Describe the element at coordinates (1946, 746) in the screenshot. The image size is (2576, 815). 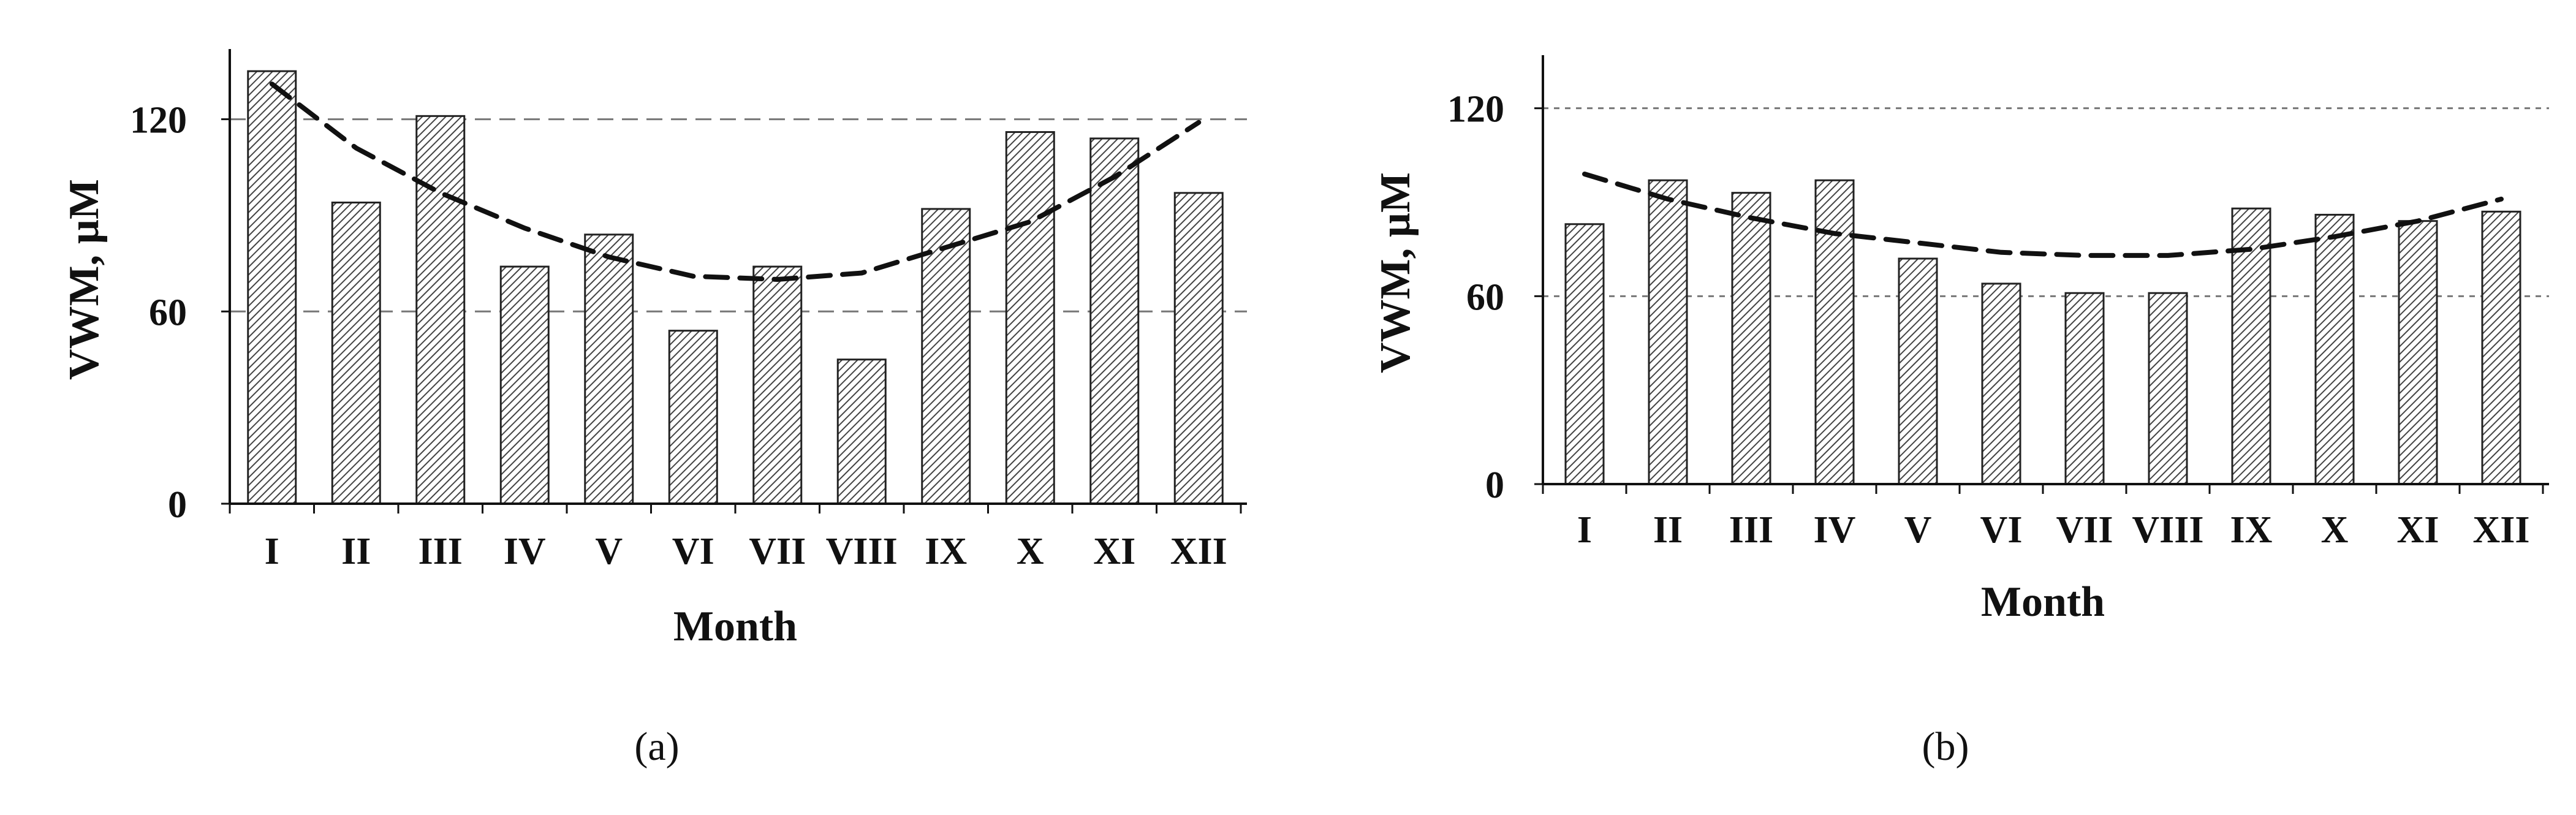
I see `panel-label: (b)` at that location.